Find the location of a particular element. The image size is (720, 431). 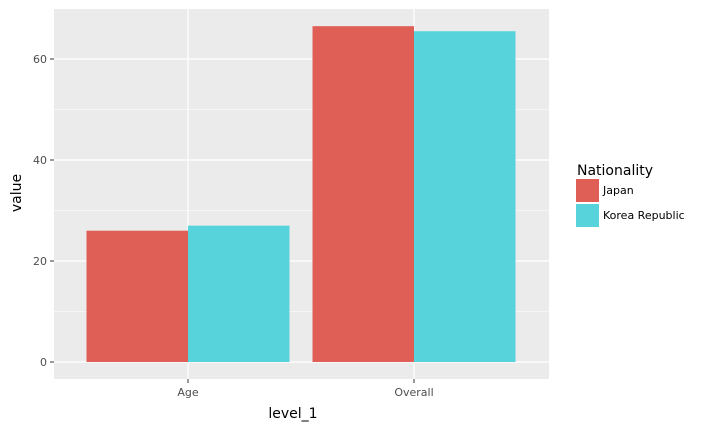

legend-items: Japan Korea Republic is located at coordinates (630, 203).